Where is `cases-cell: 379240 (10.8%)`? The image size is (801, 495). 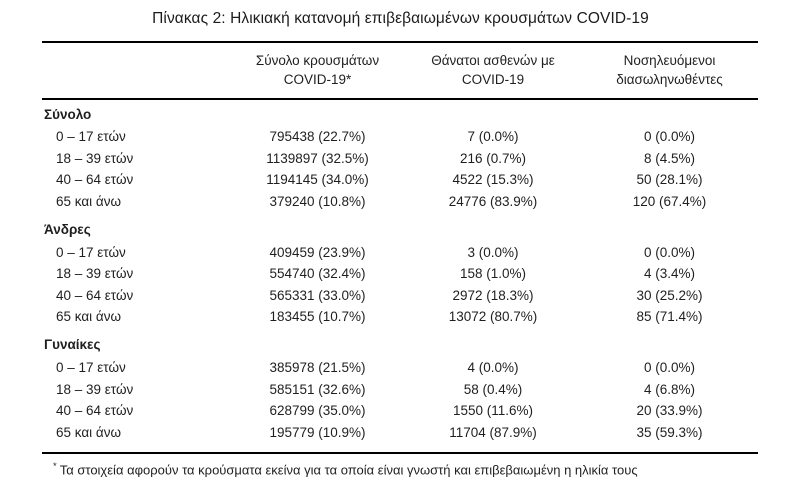
cases-cell: 379240 (10.8%) is located at coordinates (317, 202).